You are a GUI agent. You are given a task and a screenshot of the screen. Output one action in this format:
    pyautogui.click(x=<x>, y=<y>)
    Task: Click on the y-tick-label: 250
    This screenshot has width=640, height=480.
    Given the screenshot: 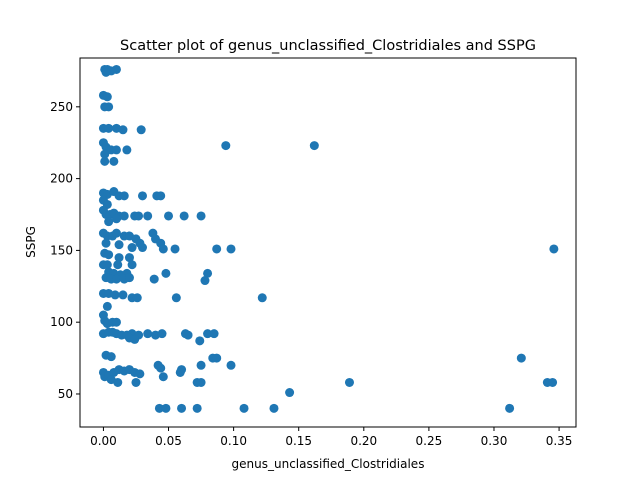 What is the action you would take?
    pyautogui.click(x=61, y=107)
    